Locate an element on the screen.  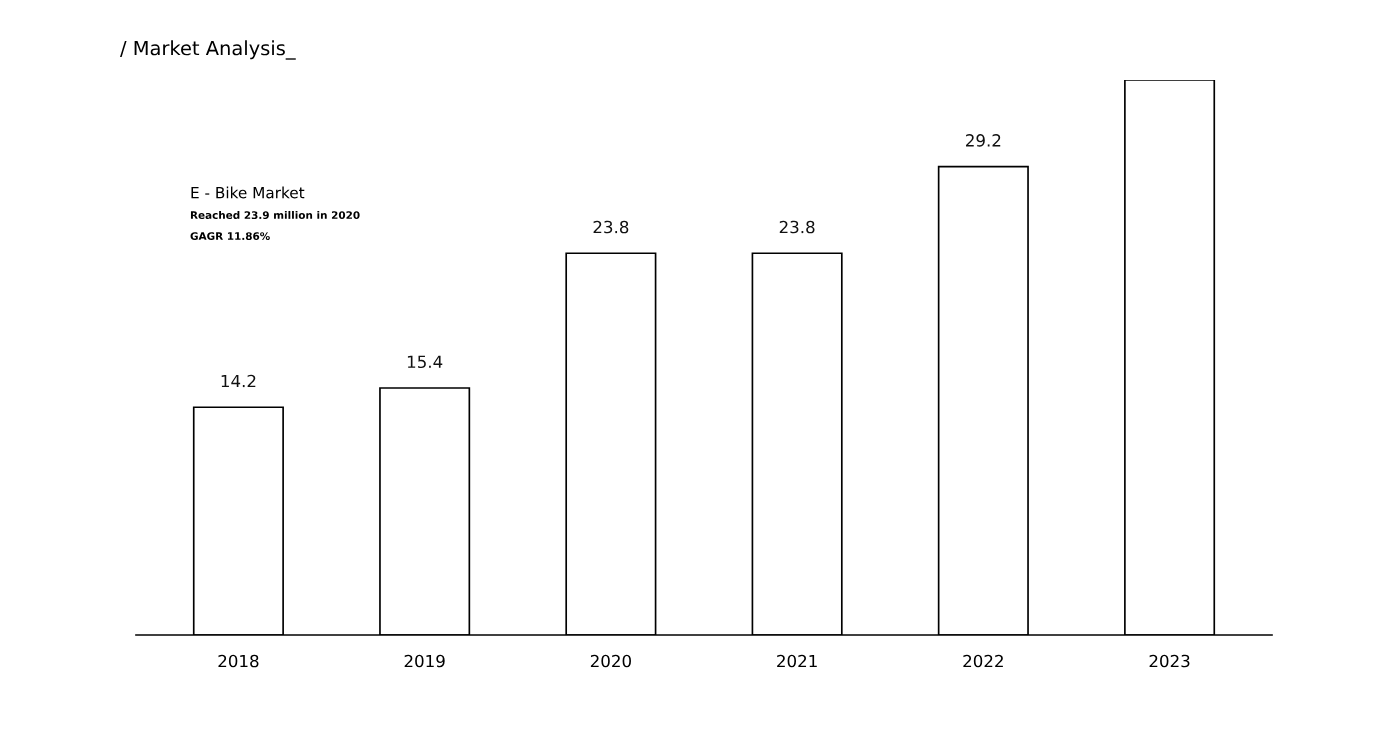
data-label: 15.4 is located at coordinates (425, 362).